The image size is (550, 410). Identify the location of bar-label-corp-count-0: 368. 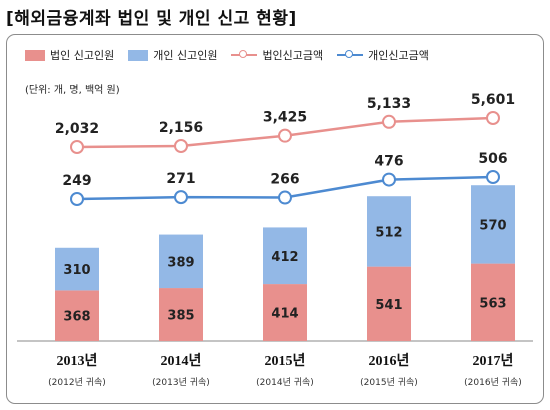
(76, 317).